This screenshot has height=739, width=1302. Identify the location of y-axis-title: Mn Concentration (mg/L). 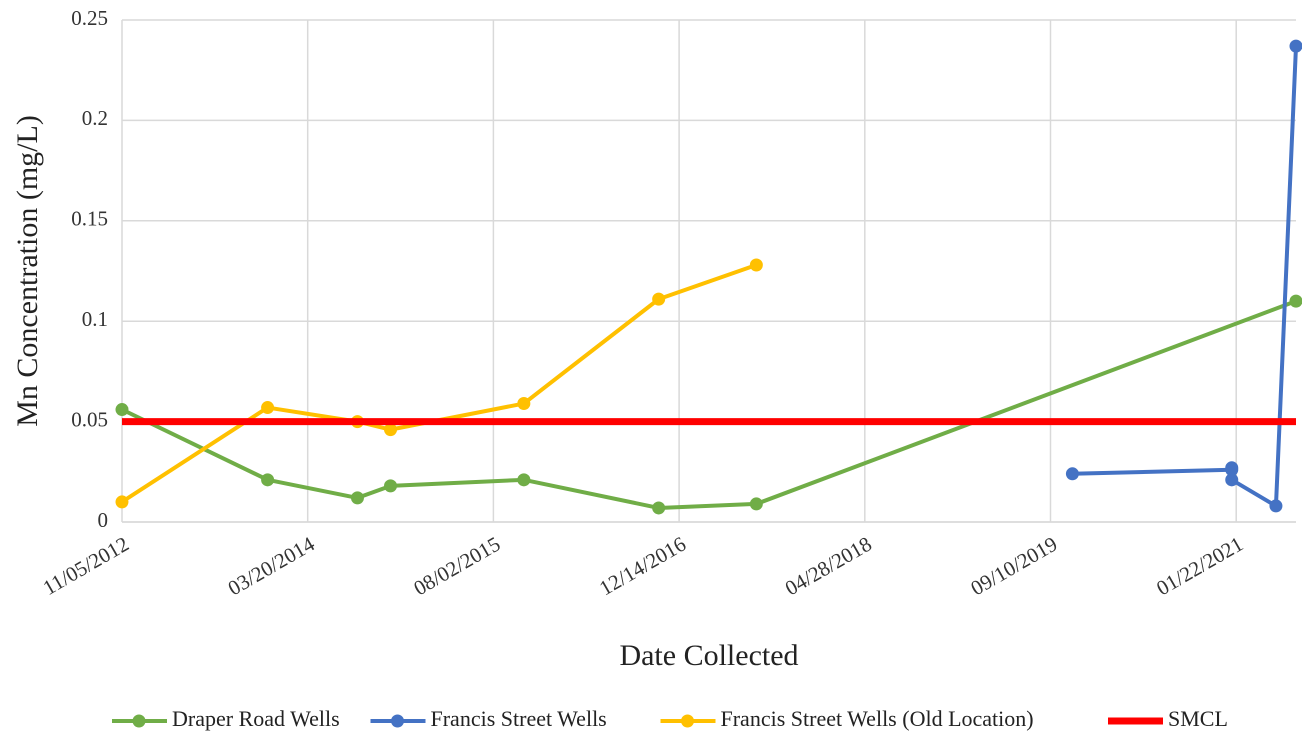
(27, 271).